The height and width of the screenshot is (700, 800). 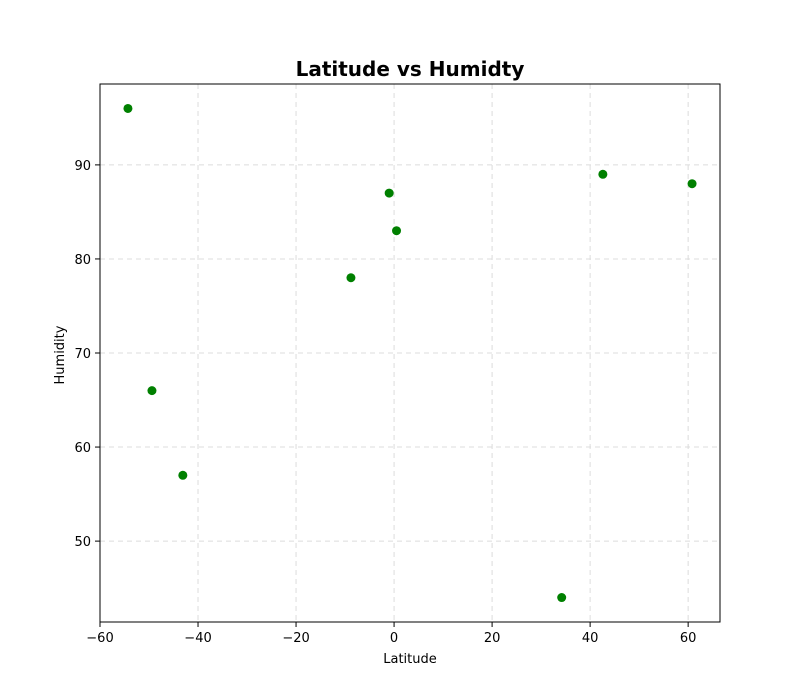 I want to click on y-tick-label: 90, so click(x=82, y=166).